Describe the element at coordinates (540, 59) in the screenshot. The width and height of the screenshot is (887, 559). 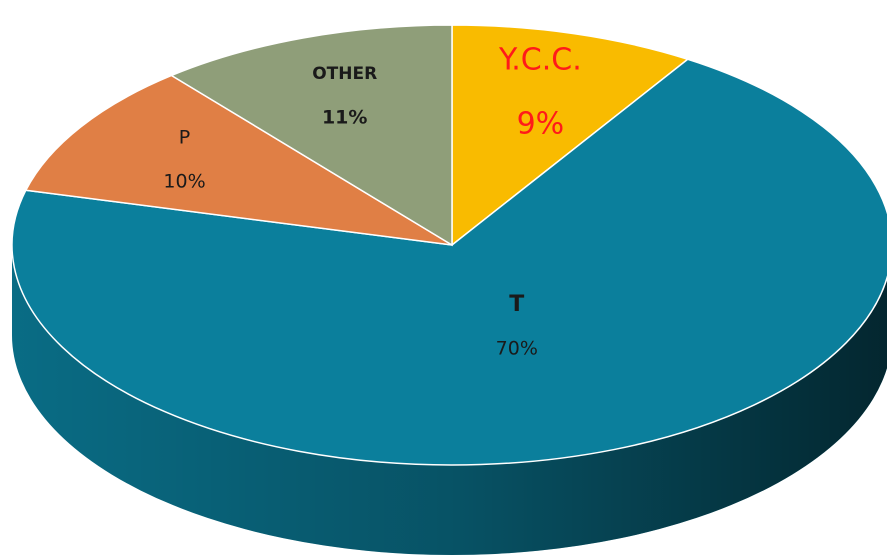
I see `slice-label: Y.C.C.` at that location.